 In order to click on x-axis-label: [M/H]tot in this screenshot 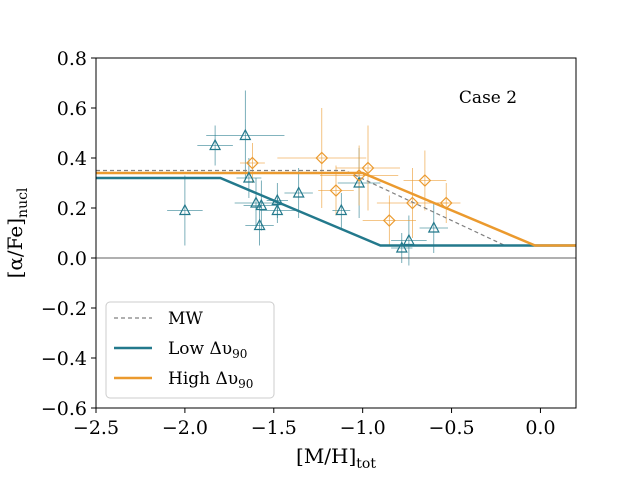, I will do `click(336, 458)`.